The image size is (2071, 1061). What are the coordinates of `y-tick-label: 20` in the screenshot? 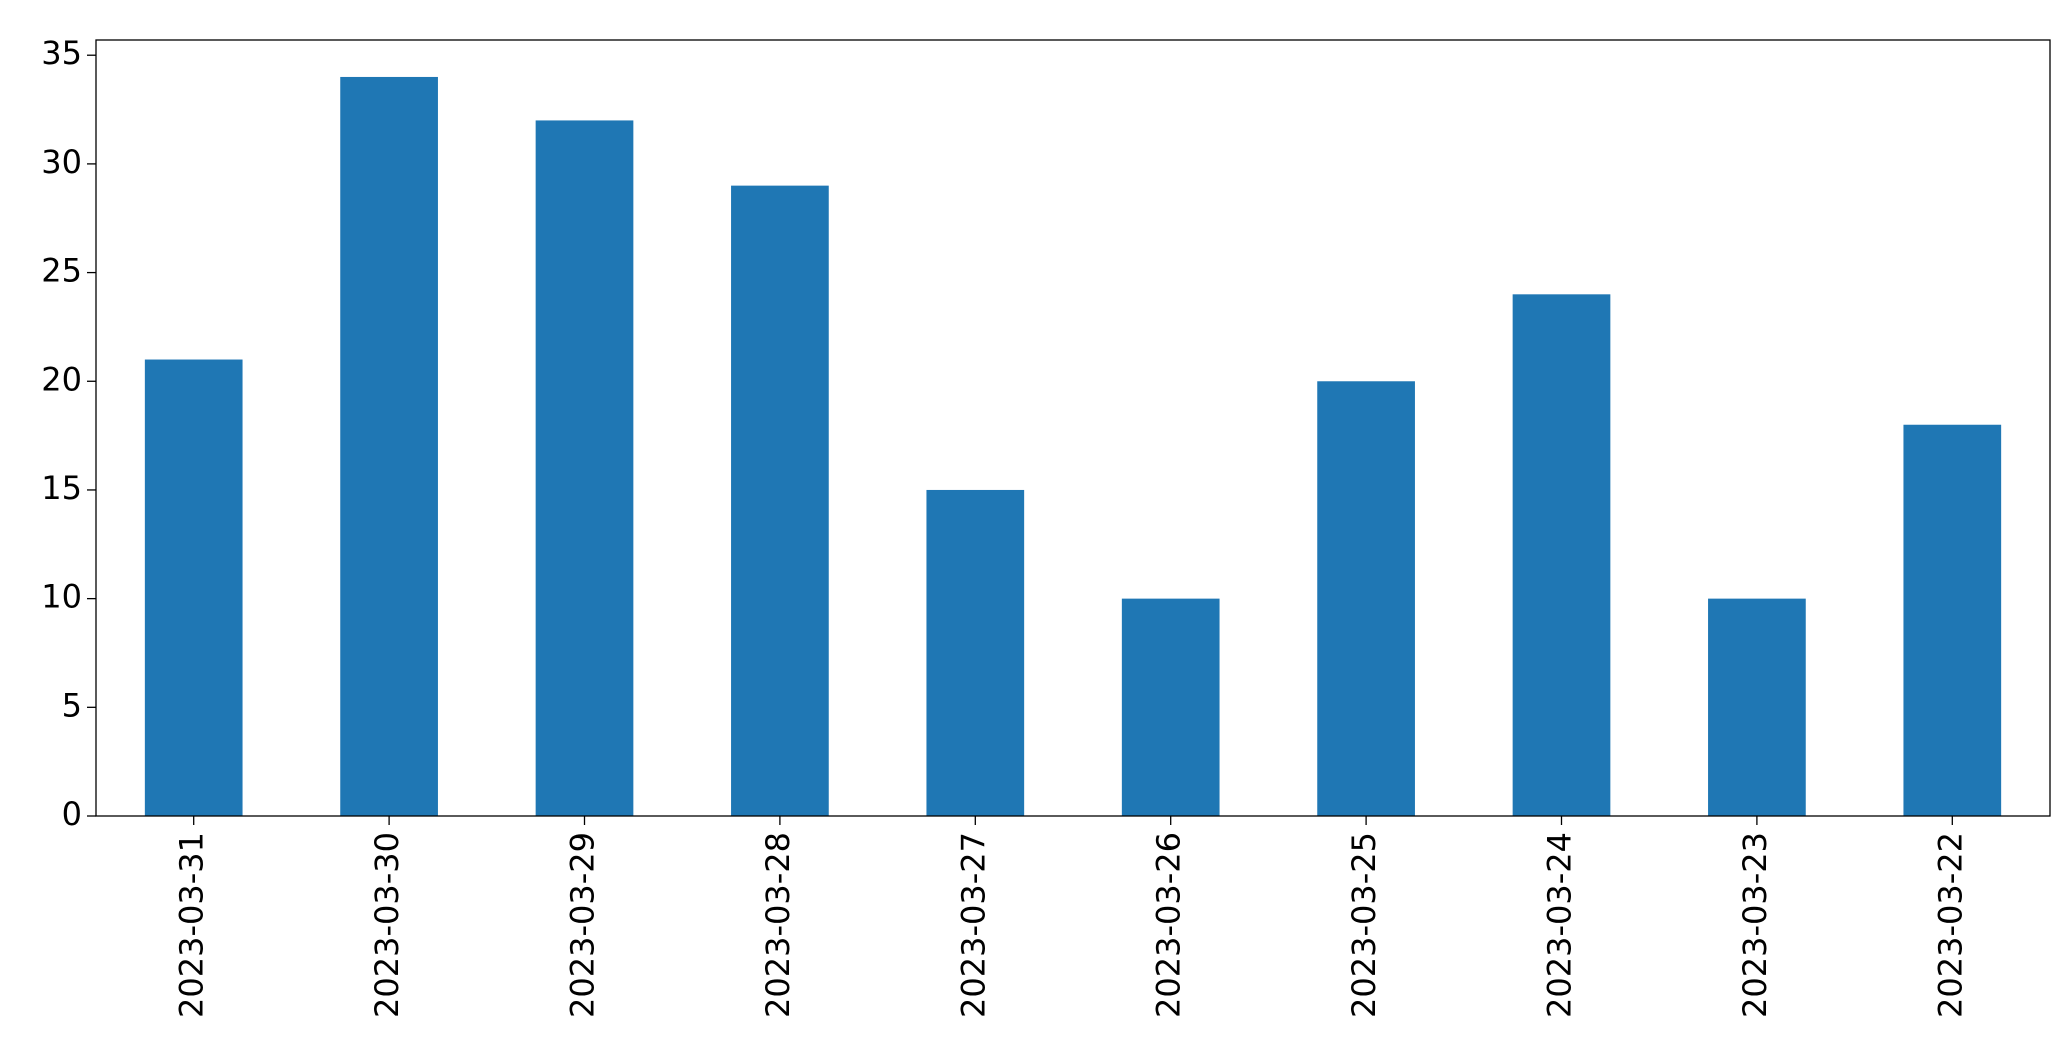 It's located at (61, 379).